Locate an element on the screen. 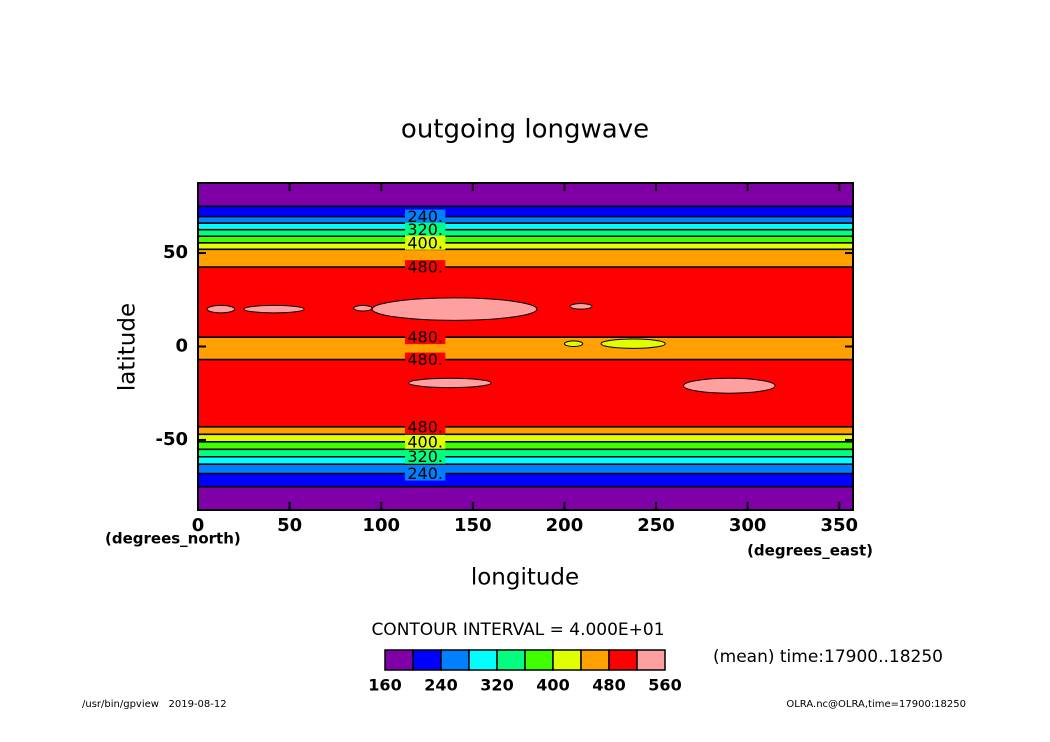  x-tick-label: 0 is located at coordinates (198, 525).